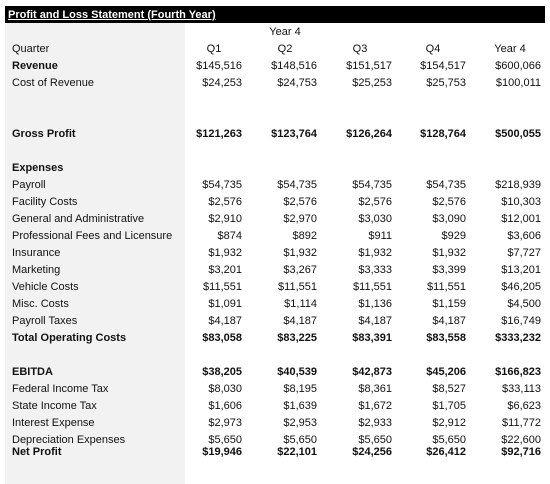 Image resolution: width=550 pixels, height=484 pixels. I want to click on row-label: Marketing, so click(36, 270).